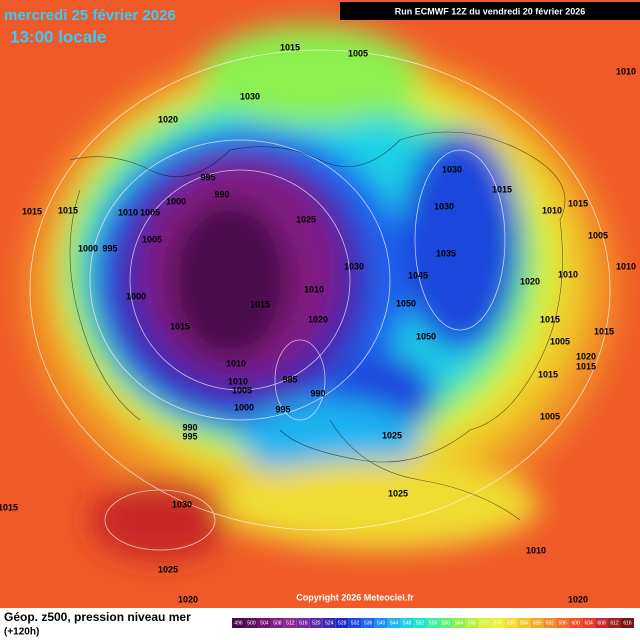  Describe the element at coordinates (97, 617) in the screenshot. I see `legend-title: Géop. z500, pression niveau mer` at that location.